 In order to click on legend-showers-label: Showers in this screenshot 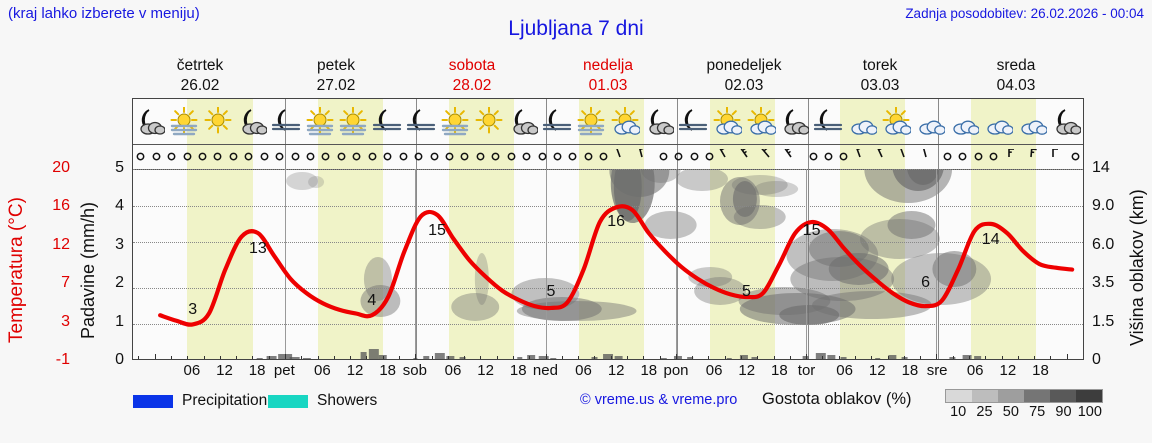, I will do `click(347, 400)`.